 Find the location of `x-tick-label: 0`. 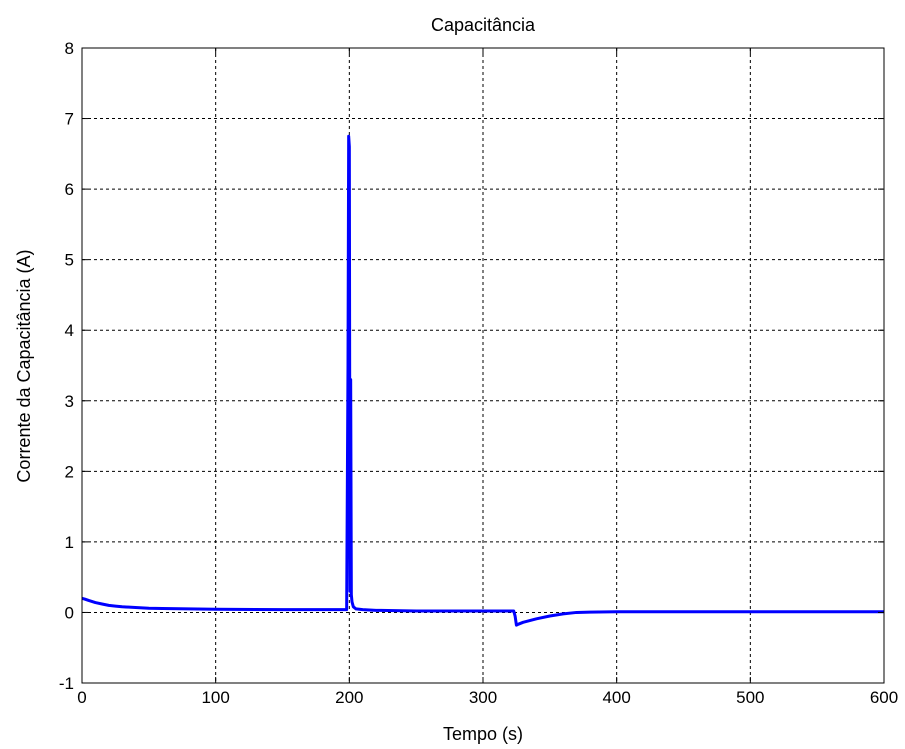

x-tick-label: 0 is located at coordinates (81, 697).